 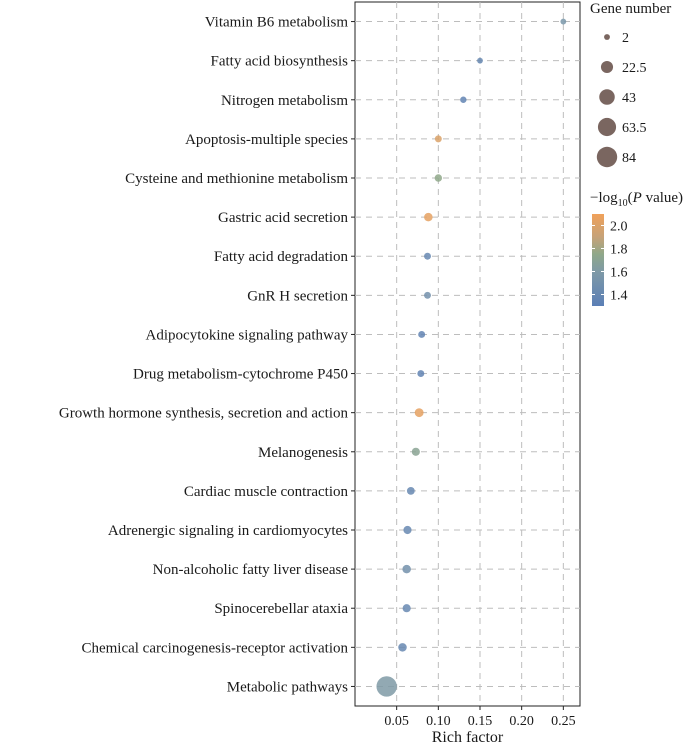 I want to click on size-legend-label: 84, so click(x=629, y=158).